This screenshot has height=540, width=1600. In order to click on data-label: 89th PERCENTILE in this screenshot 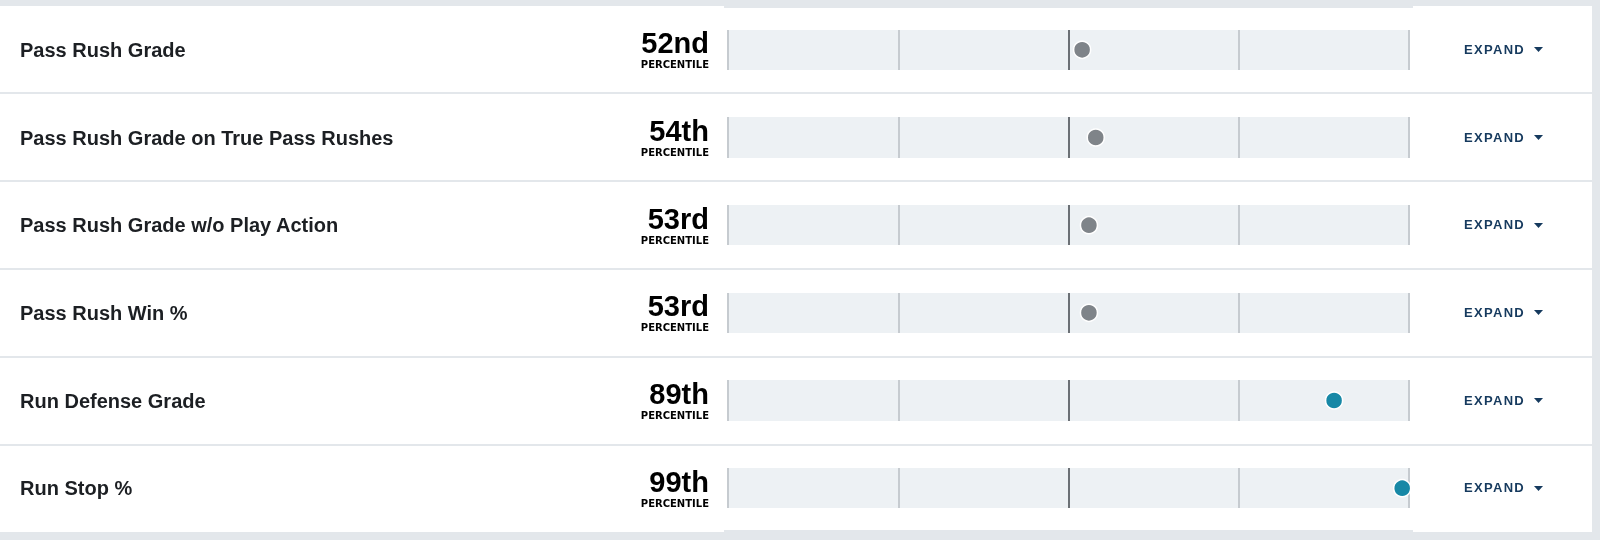, I will do `click(675, 399)`.